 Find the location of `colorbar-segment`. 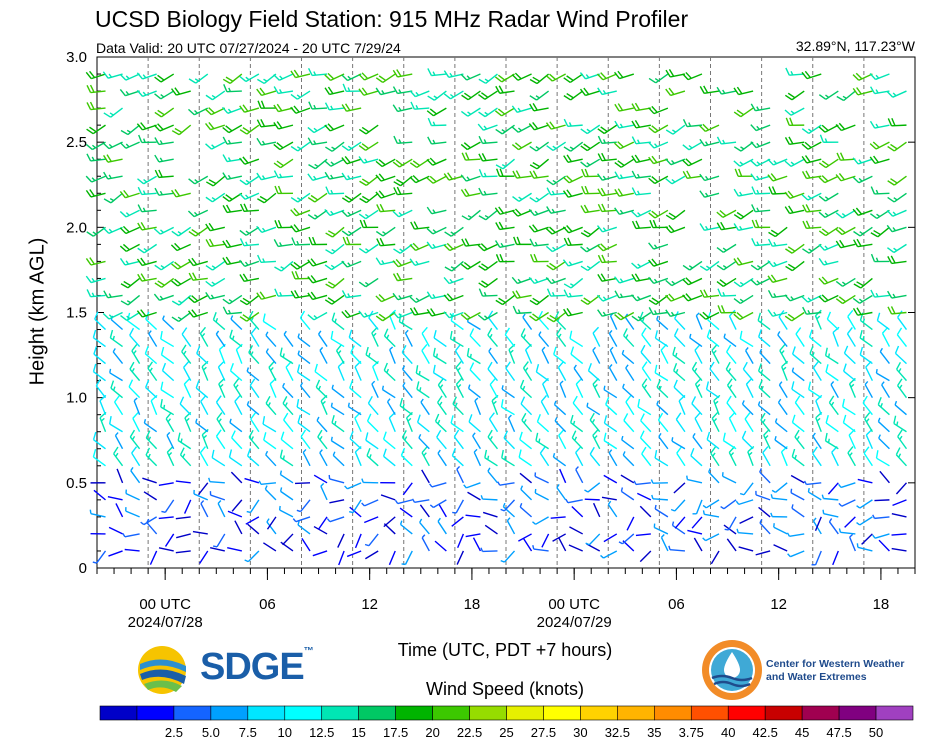

colorbar-segment is located at coordinates (303, 713).